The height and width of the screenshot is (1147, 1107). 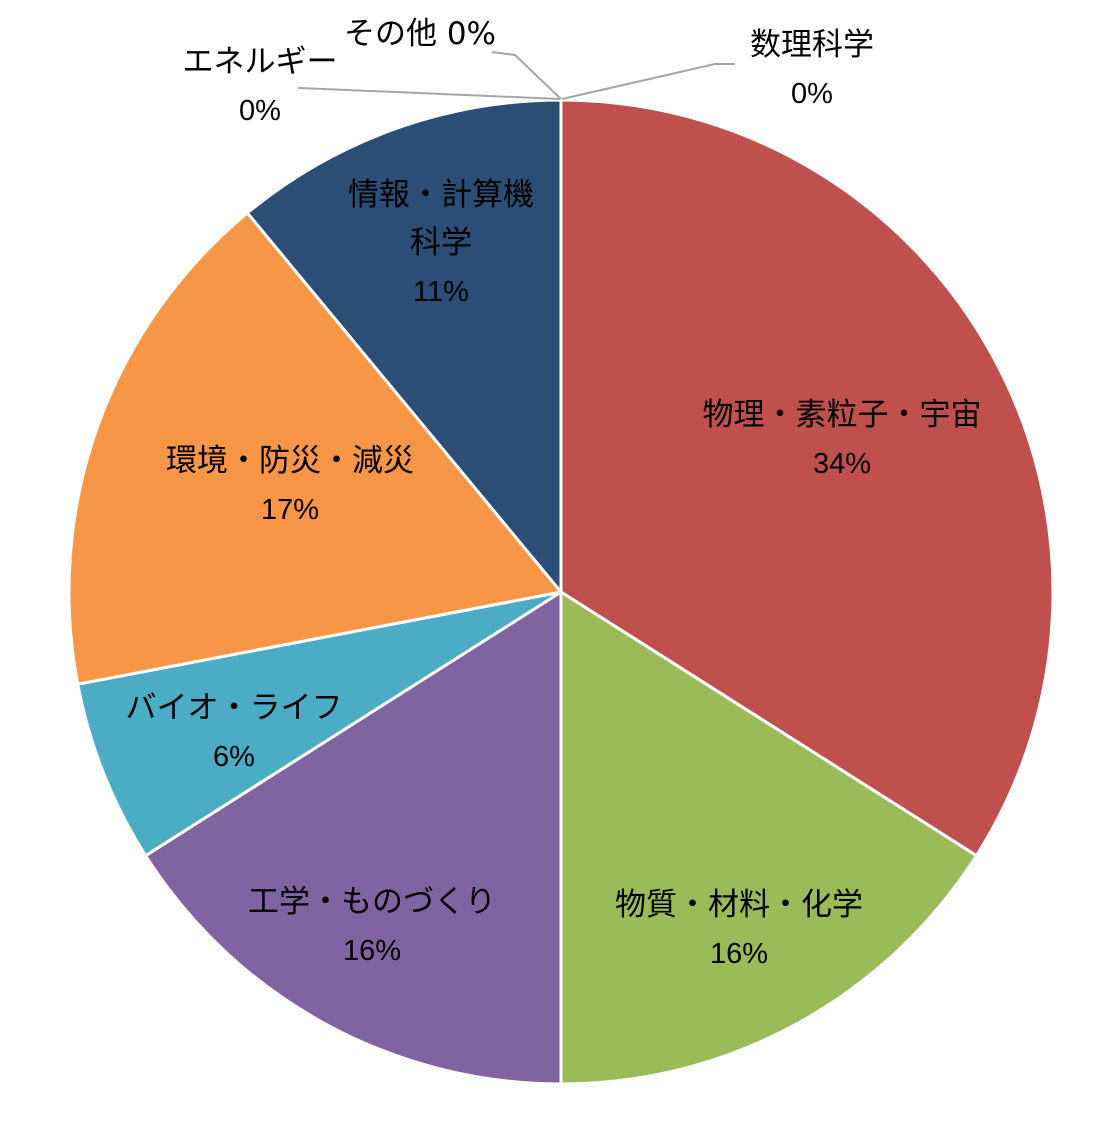 I want to click on slice-value-label: 11%, so click(x=441, y=292).